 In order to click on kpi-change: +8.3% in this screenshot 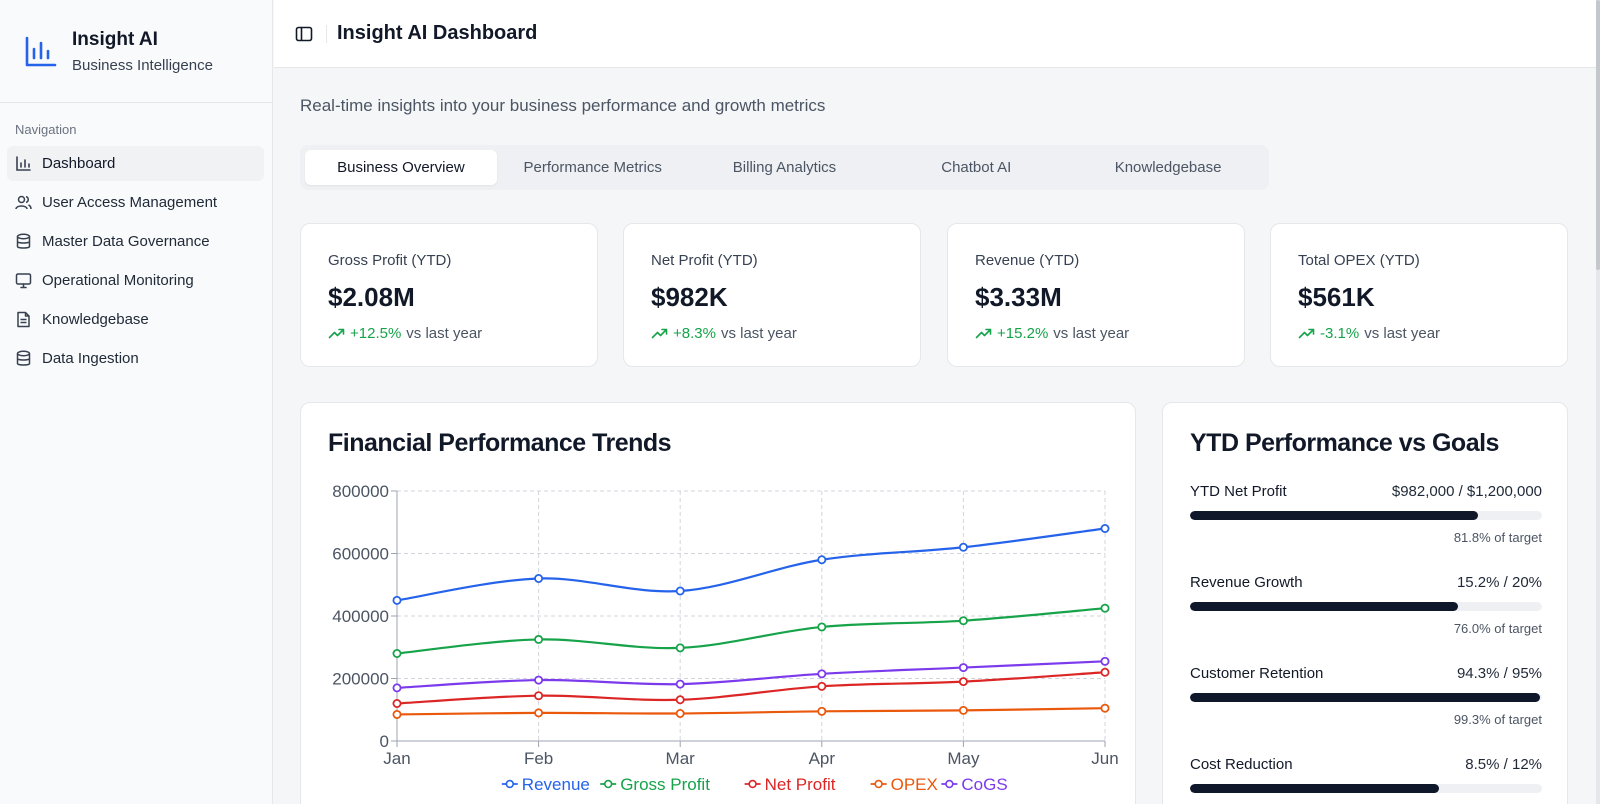, I will do `click(694, 333)`.